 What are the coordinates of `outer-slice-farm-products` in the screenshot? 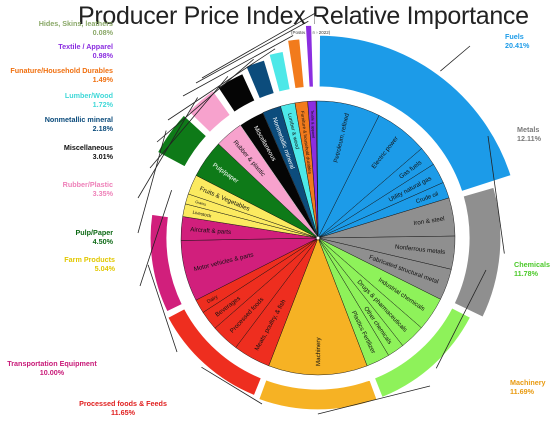 It's located at (176, 191).